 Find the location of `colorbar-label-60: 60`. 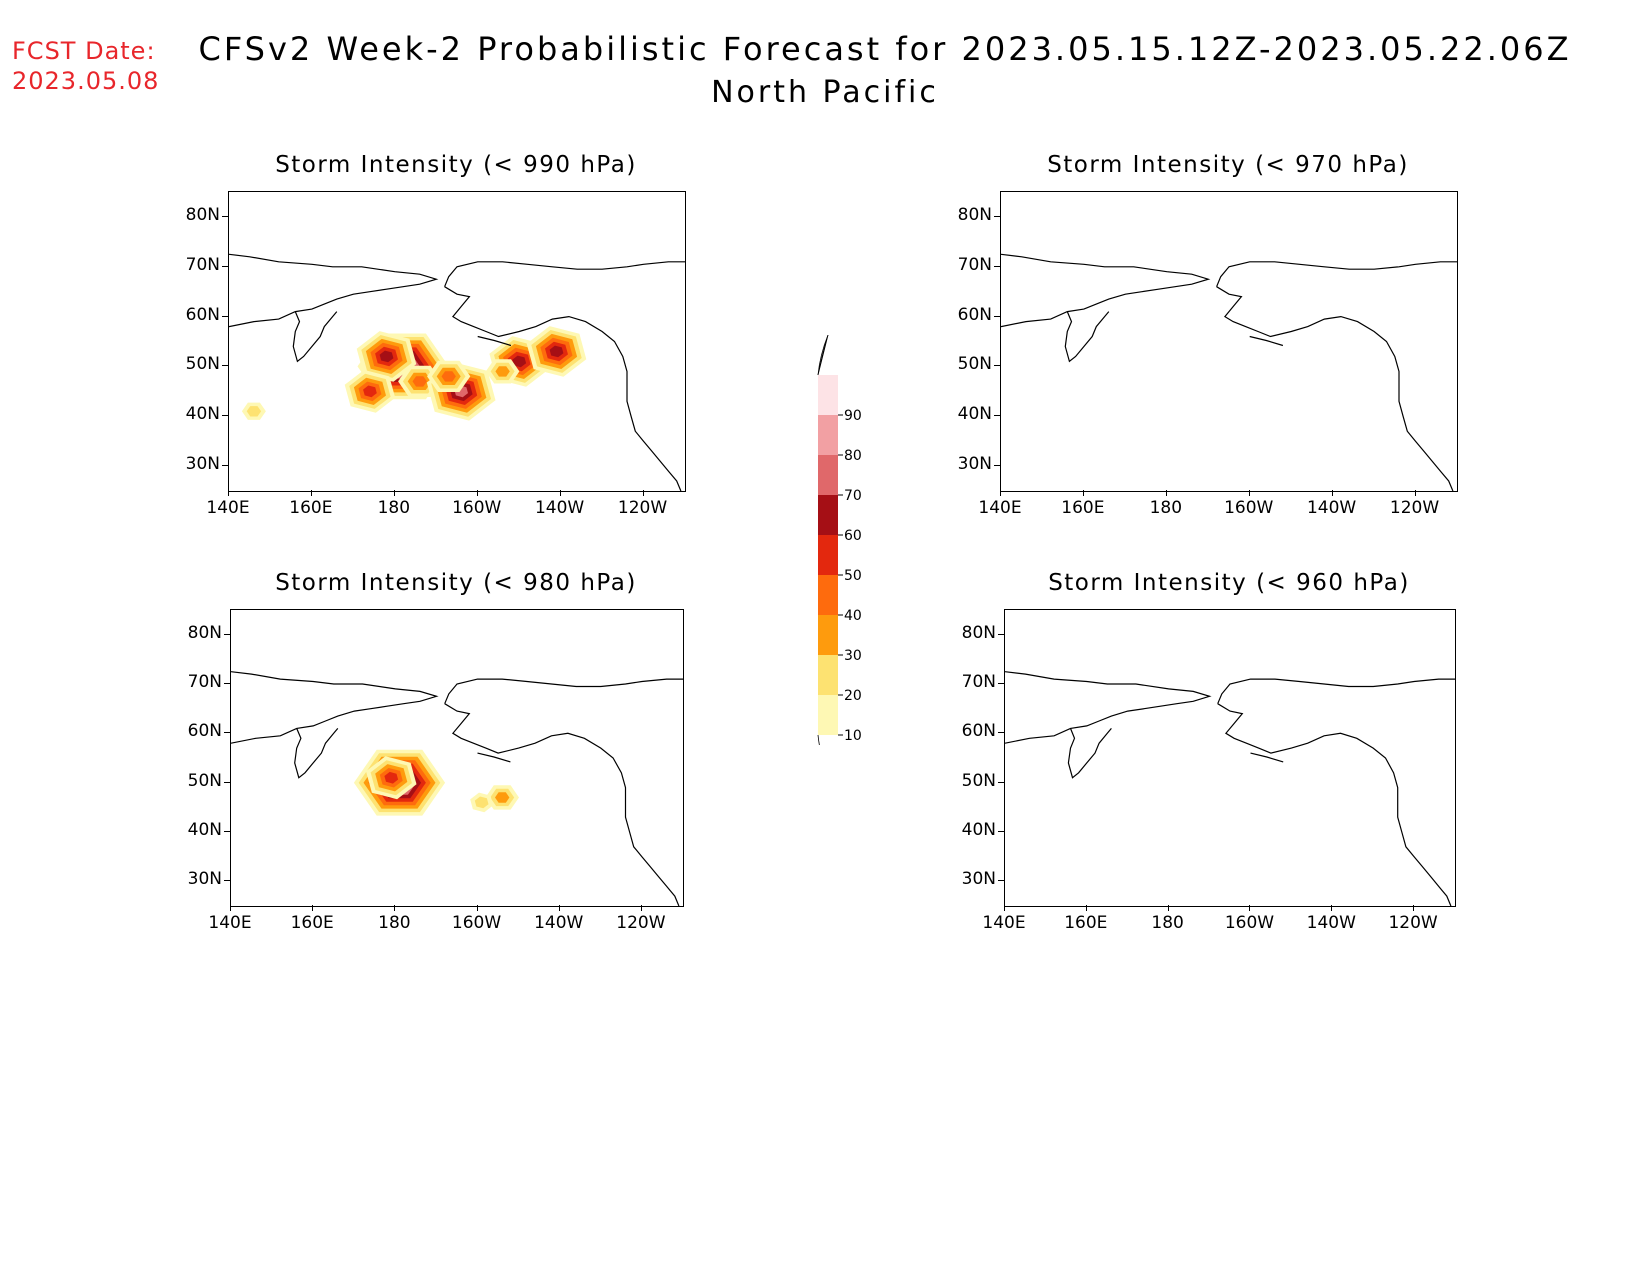

colorbar-label-60: 60 is located at coordinates (853, 536).